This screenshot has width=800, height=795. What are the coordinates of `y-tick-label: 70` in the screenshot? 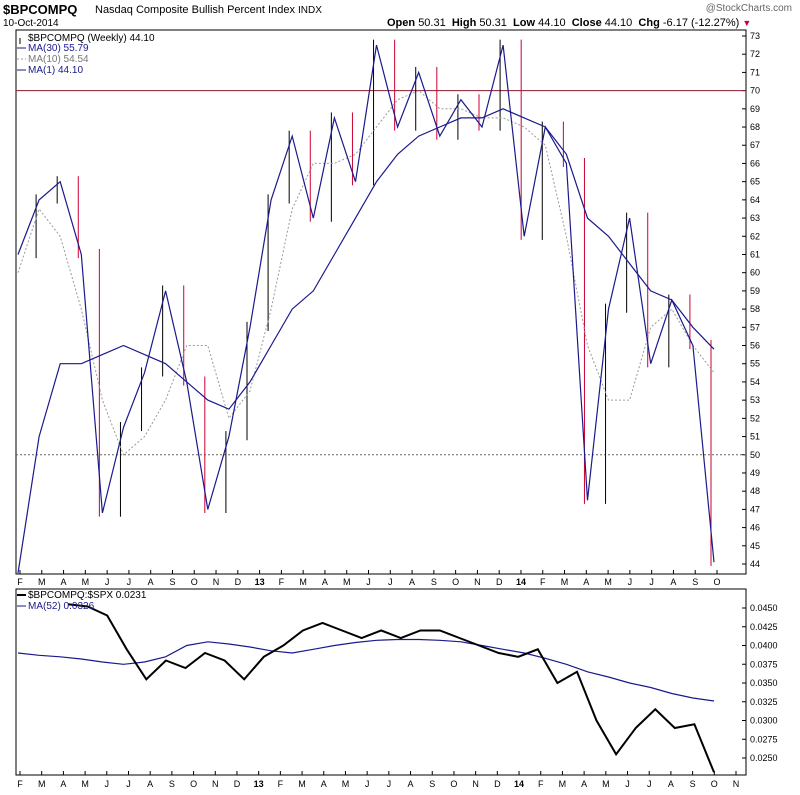 It's located at (755, 91).